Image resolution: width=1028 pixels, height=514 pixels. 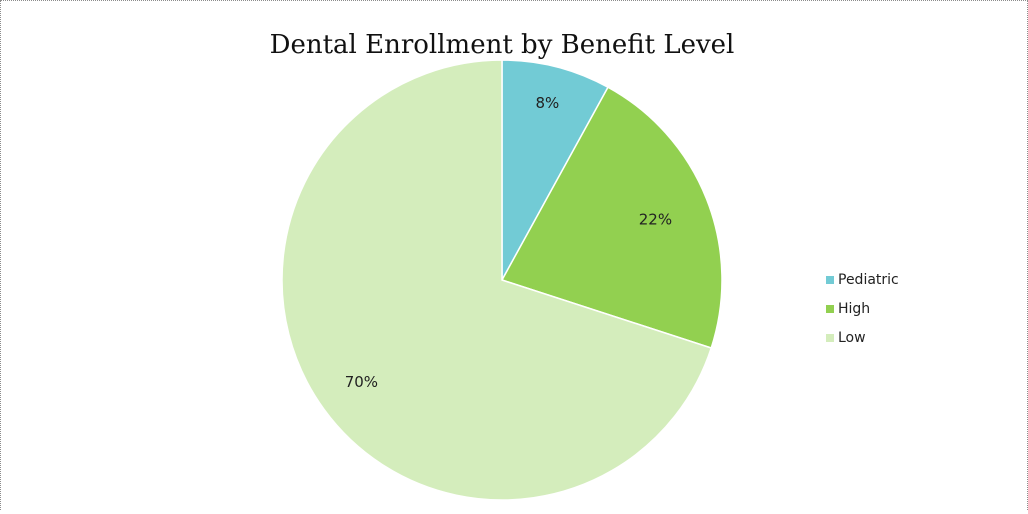 What do you see at coordinates (854, 308) in the screenshot?
I see `legend-label: High` at bounding box center [854, 308].